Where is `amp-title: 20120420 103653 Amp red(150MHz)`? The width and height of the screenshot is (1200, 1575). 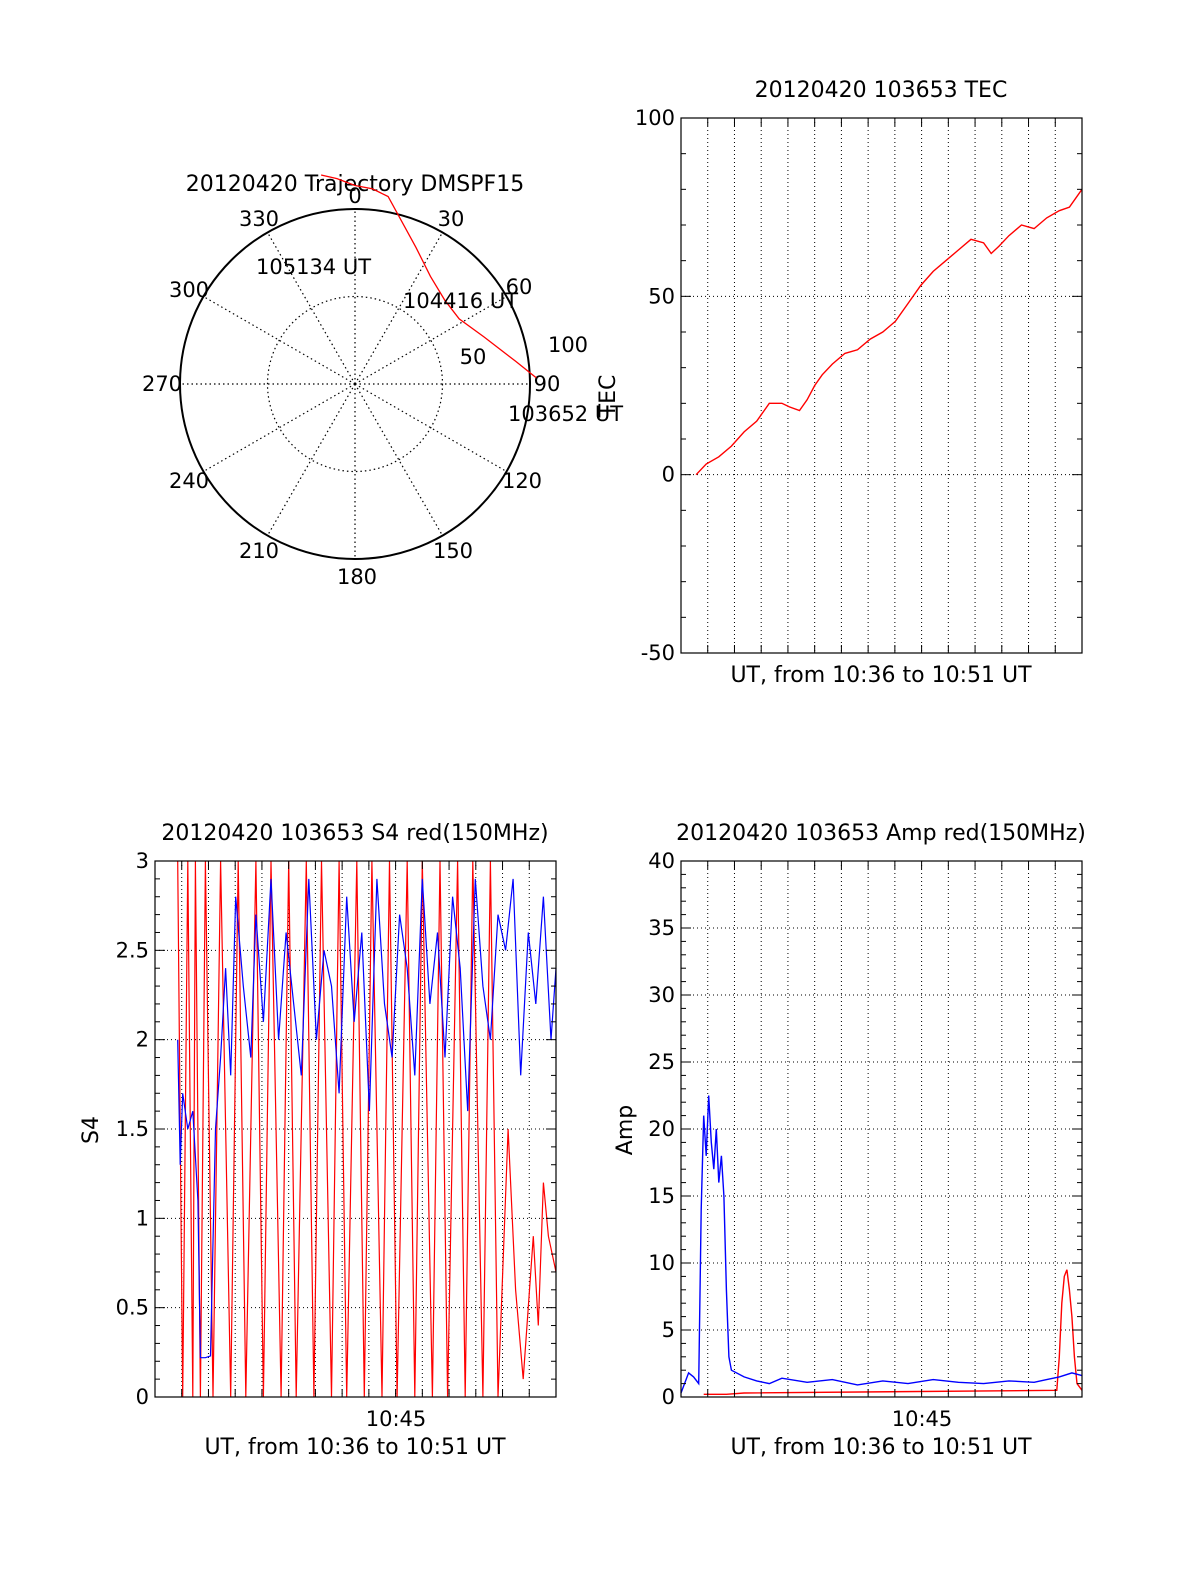 amp-title: 20120420 103653 Amp red(150MHz) is located at coordinates (881, 833).